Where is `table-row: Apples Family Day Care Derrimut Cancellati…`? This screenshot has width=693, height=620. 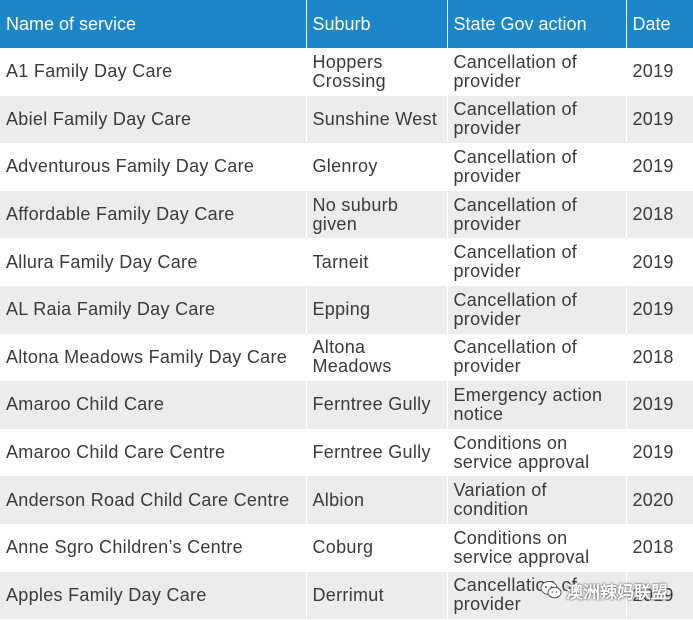
table-row: Apples Family Day Care Derrimut Cancellati… is located at coordinates (346, 595).